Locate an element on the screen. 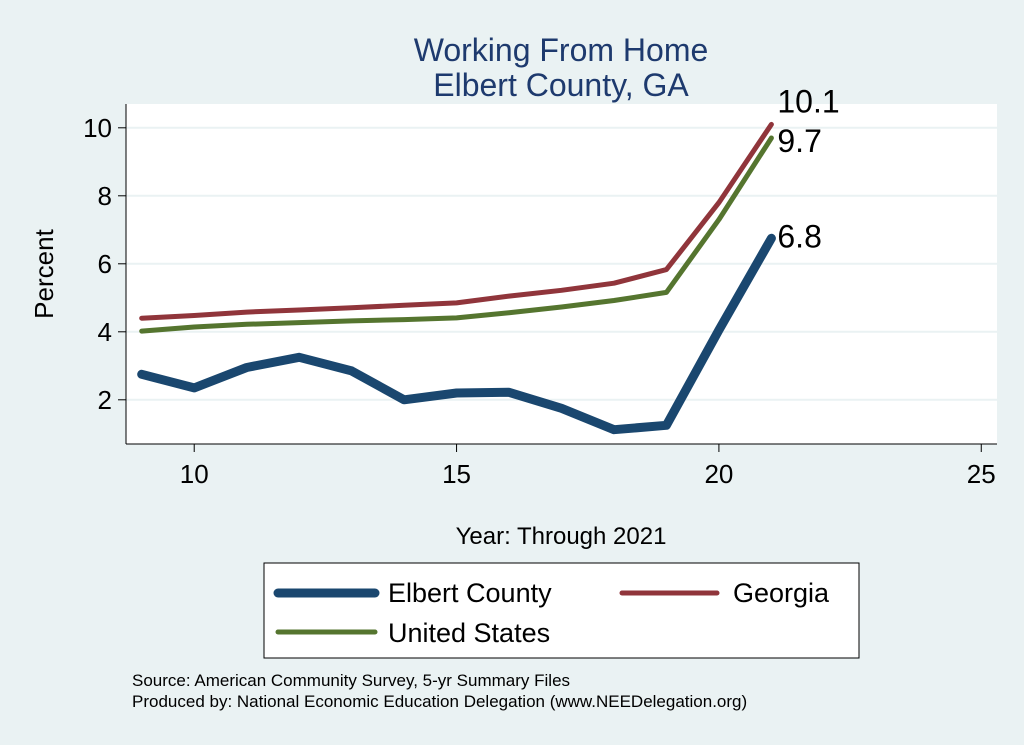 The width and height of the screenshot is (1024, 745). x-tick-label: 20 is located at coordinates (718, 474).